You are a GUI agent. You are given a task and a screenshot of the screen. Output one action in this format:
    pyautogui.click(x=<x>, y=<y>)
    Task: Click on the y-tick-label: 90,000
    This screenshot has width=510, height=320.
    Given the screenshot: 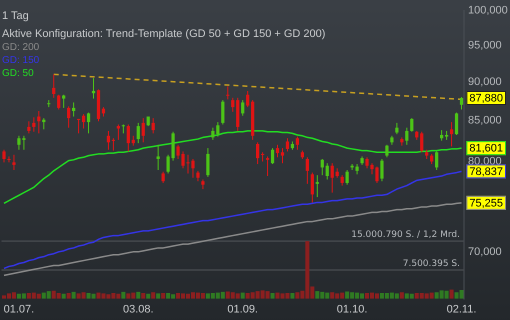 What is the action you would take?
    pyautogui.click(x=485, y=82)
    